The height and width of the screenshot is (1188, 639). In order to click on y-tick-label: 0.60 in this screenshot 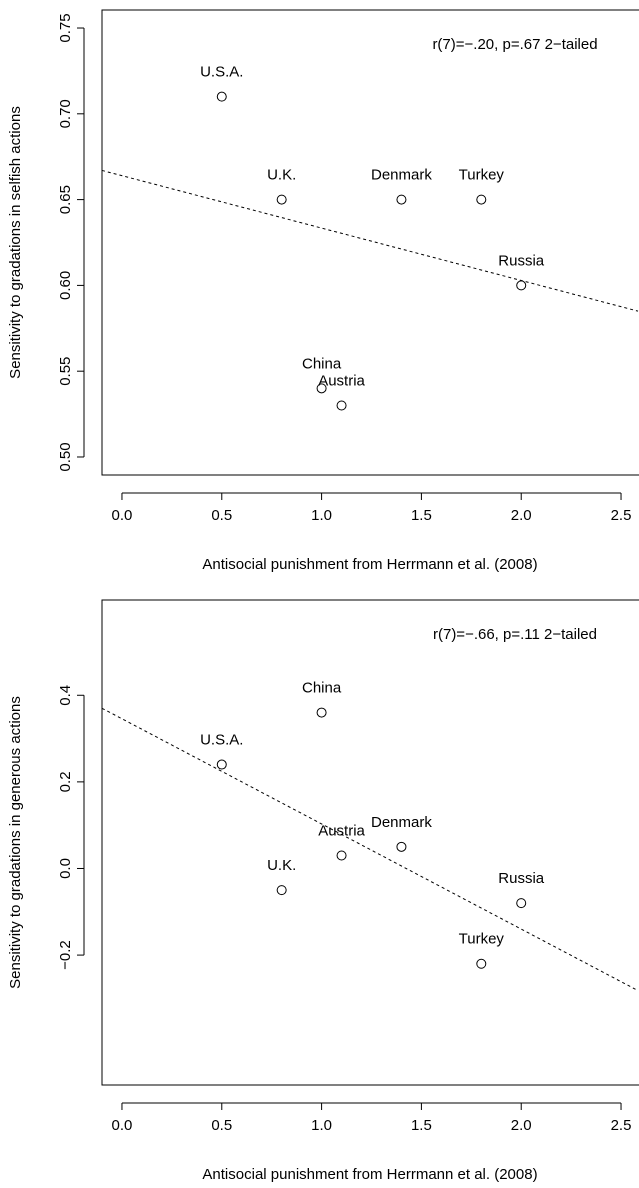, I will do `click(65, 285)`.